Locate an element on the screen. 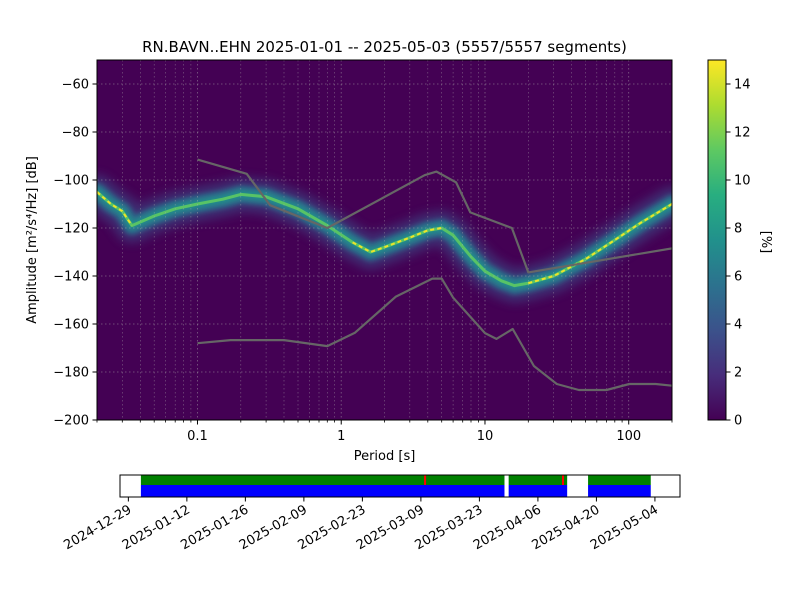 The height and width of the screenshot is (600, 800). y-tick-label: −160 is located at coordinates (71, 325).